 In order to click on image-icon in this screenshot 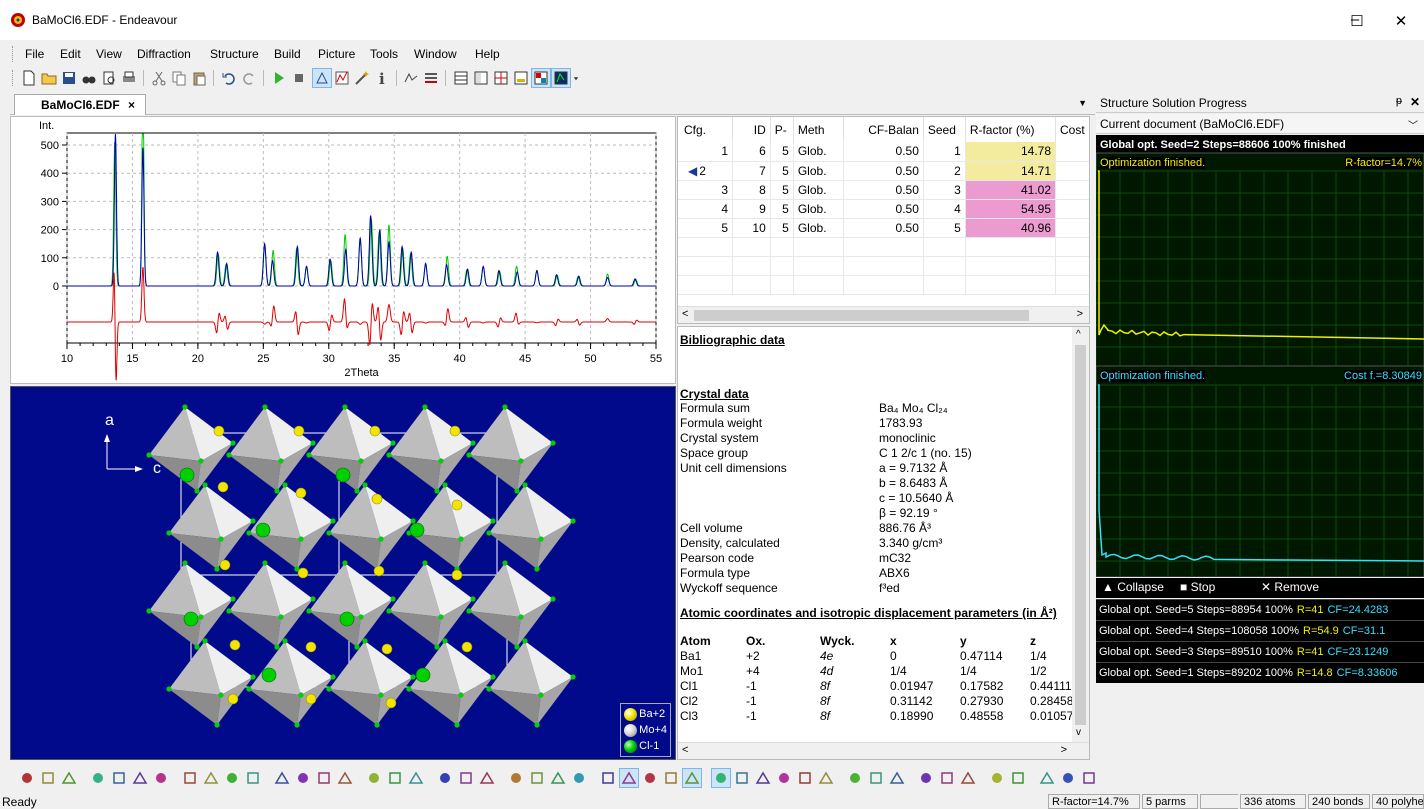, I will do `click(826, 778)`.